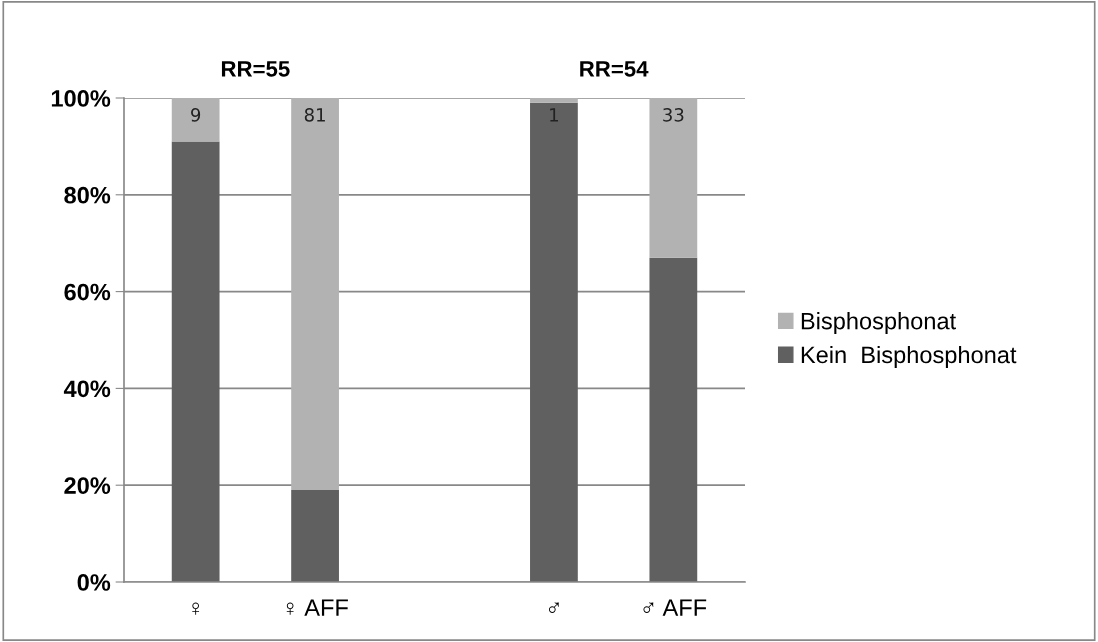 This screenshot has height=642, width=1098. What do you see at coordinates (255, 69) in the screenshot?
I see `text: RR=55` at bounding box center [255, 69].